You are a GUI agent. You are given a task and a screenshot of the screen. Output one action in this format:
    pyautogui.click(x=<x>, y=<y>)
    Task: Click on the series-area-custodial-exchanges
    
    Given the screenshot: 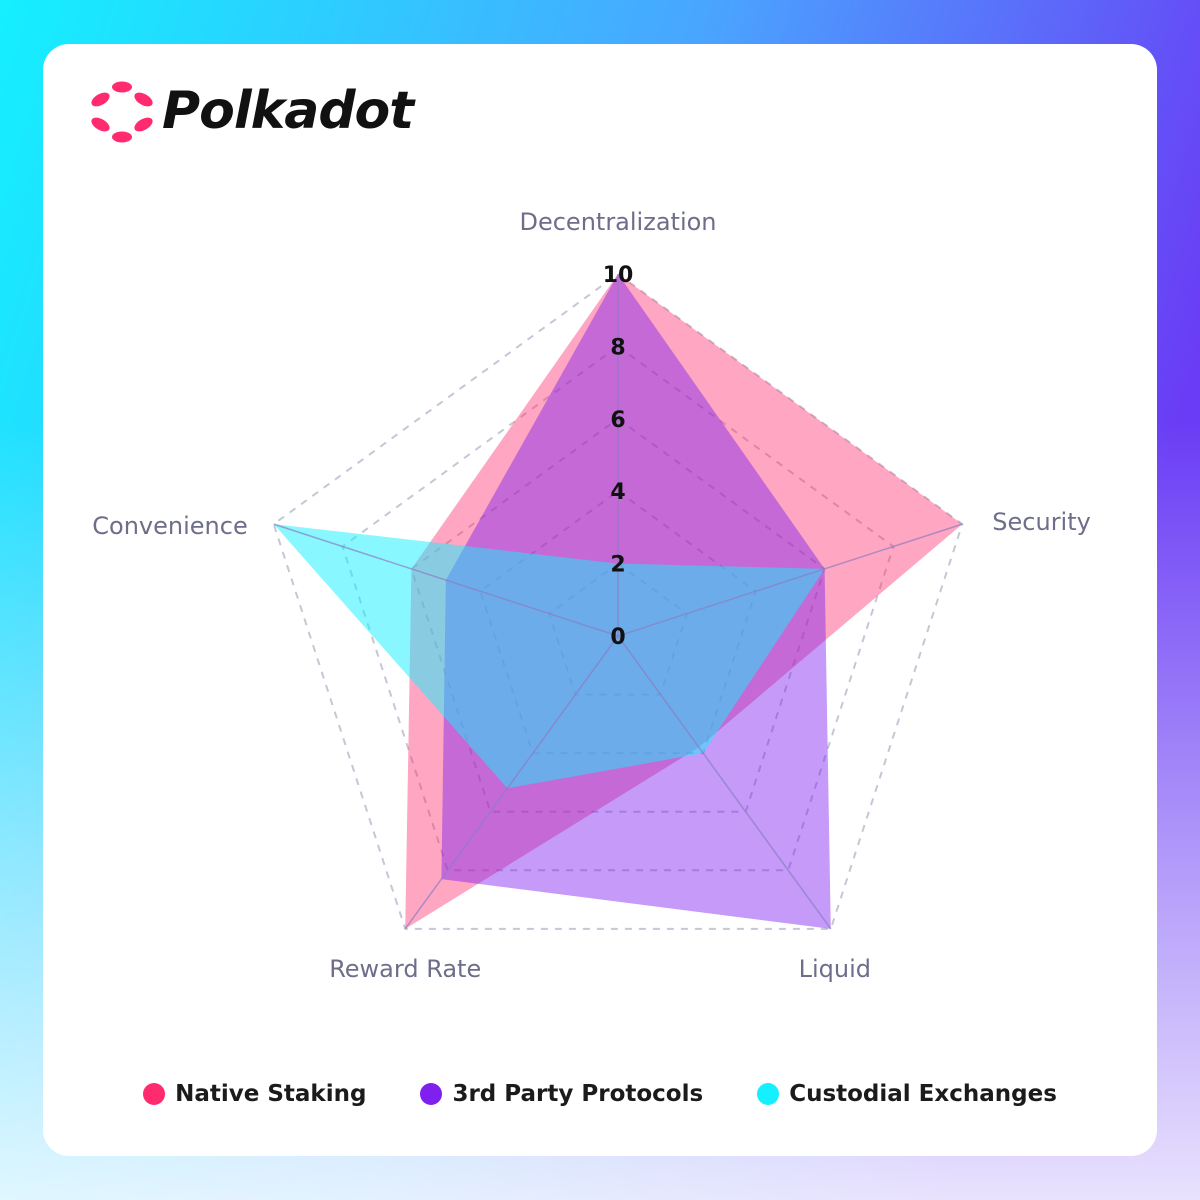 What is the action you would take?
    pyautogui.click(x=549, y=656)
    